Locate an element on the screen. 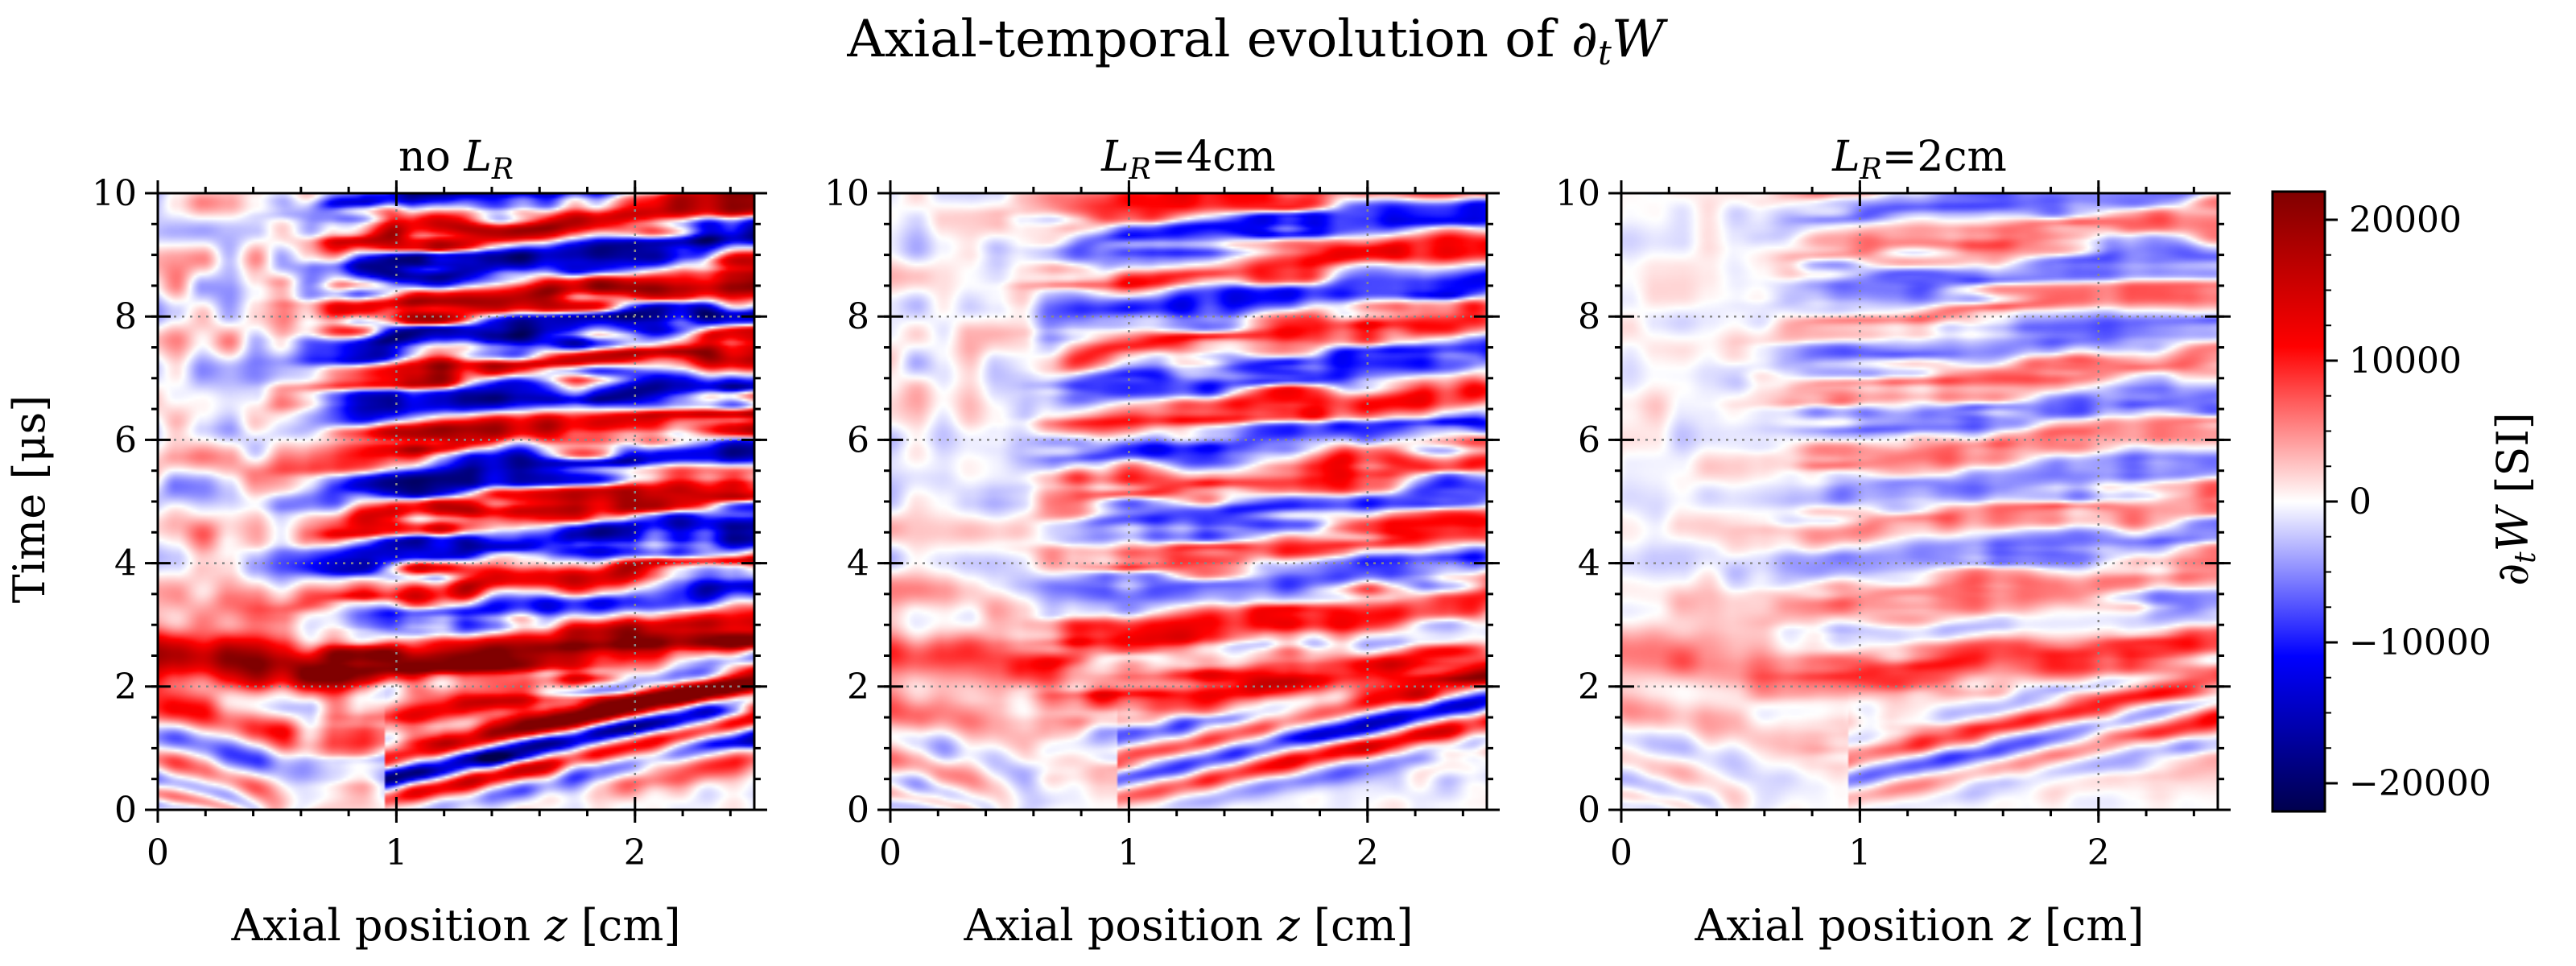 The image size is (2576, 966). colorbar-tick-label: 0 is located at coordinates (2360, 501).